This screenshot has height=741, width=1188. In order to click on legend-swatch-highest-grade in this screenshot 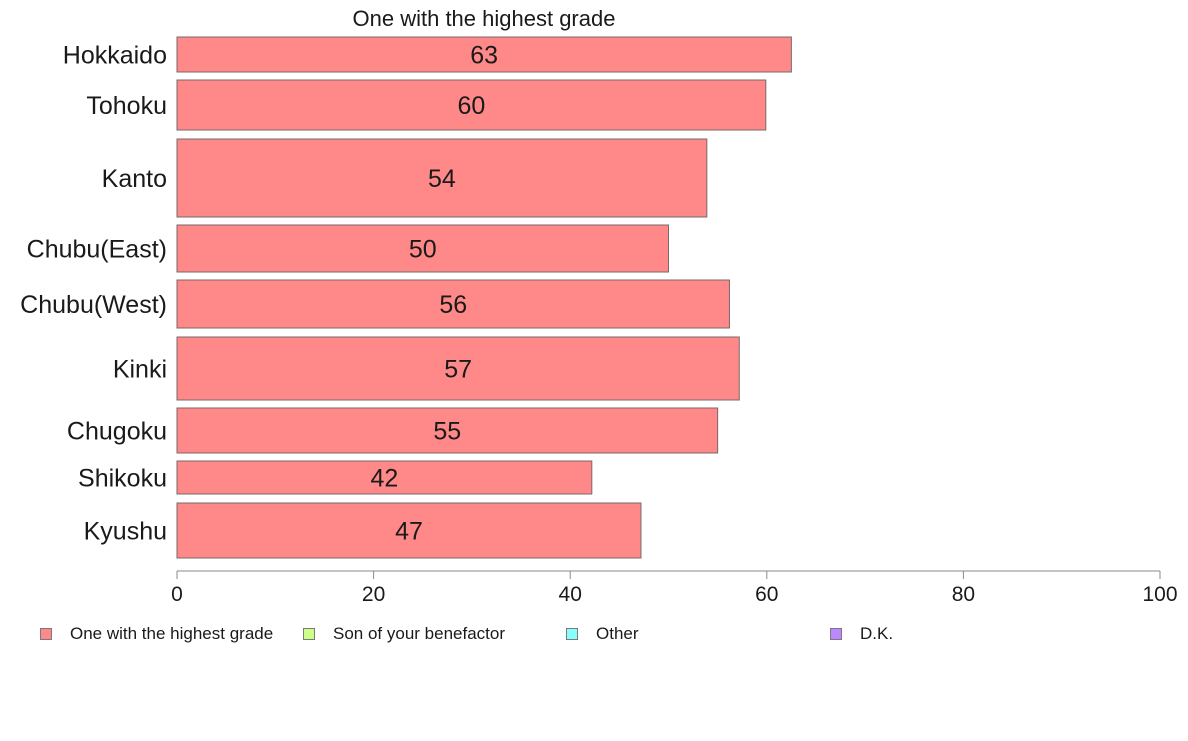, I will do `click(46, 634)`.